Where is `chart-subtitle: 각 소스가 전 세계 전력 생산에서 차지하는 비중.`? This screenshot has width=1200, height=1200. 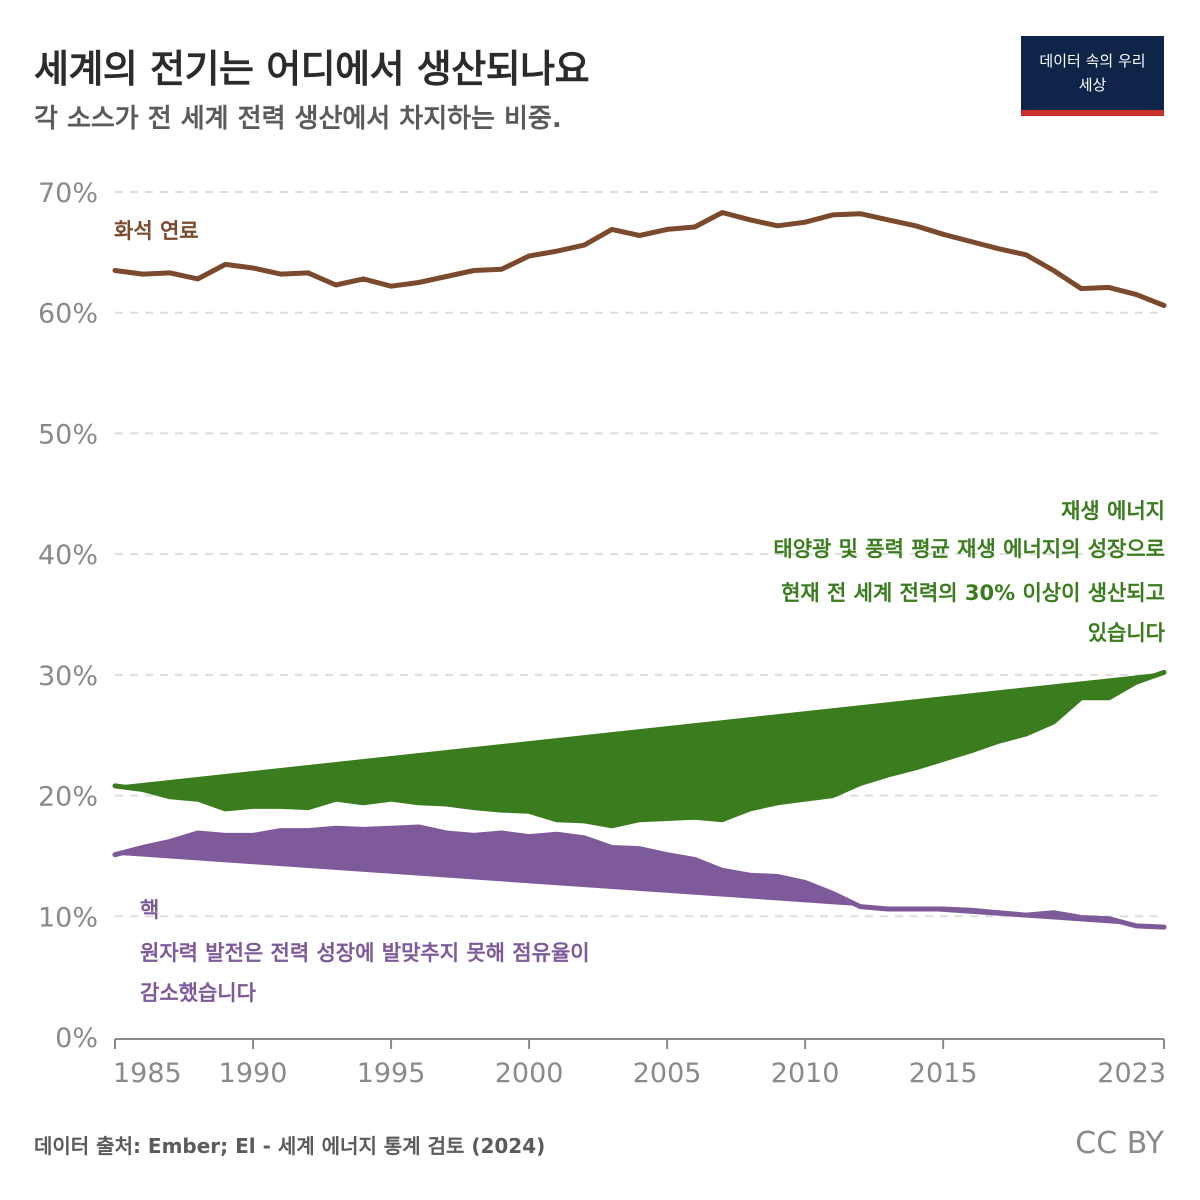
chart-subtitle: 각 소스가 전 세계 전력 생산에서 차지하는 비중. is located at coordinates (298, 119).